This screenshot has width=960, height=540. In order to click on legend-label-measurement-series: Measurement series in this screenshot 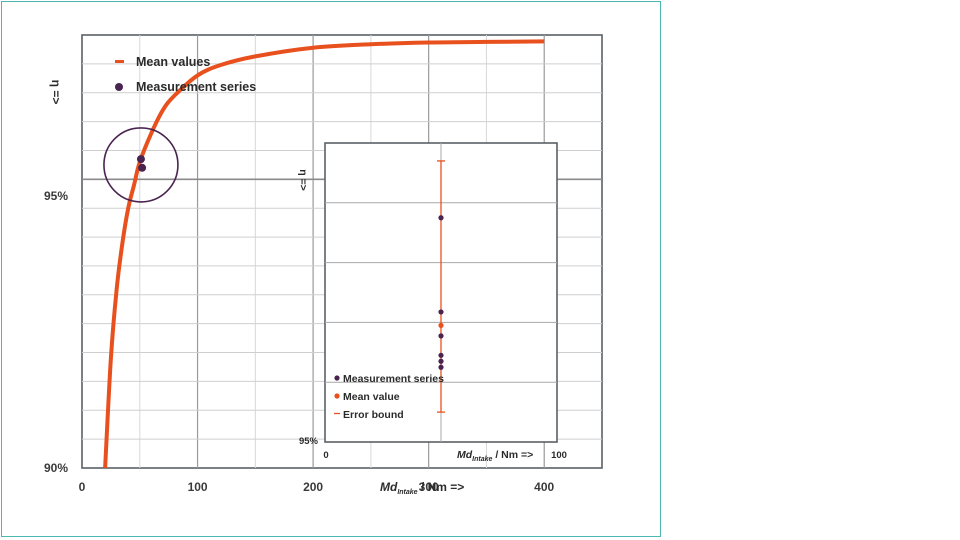, I will do `click(196, 87)`.